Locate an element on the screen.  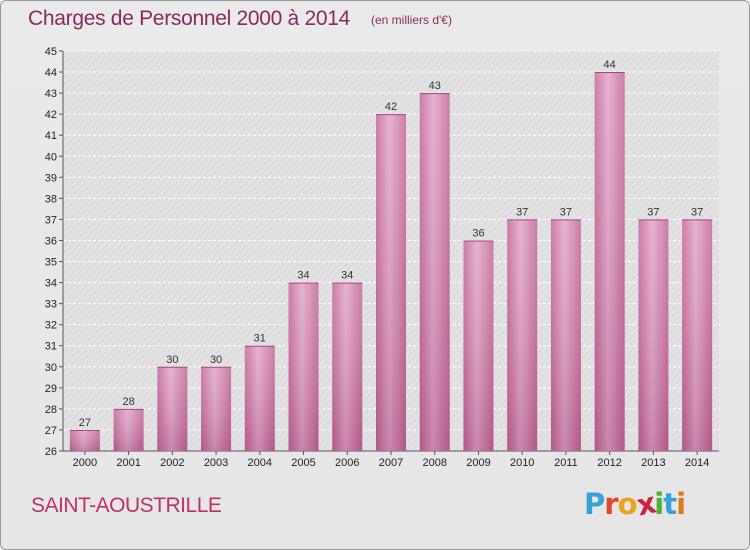
logo-letter: P is located at coordinates (594, 504).